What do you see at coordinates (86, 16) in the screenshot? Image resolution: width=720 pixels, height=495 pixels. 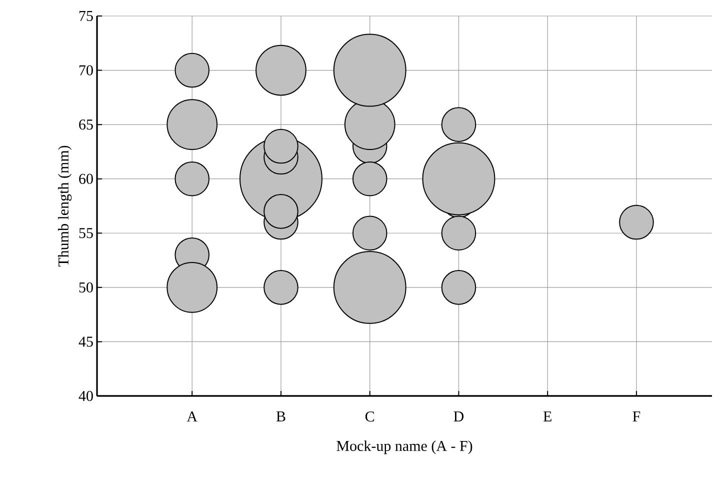 I see `y-tick-label: 75` at bounding box center [86, 16].